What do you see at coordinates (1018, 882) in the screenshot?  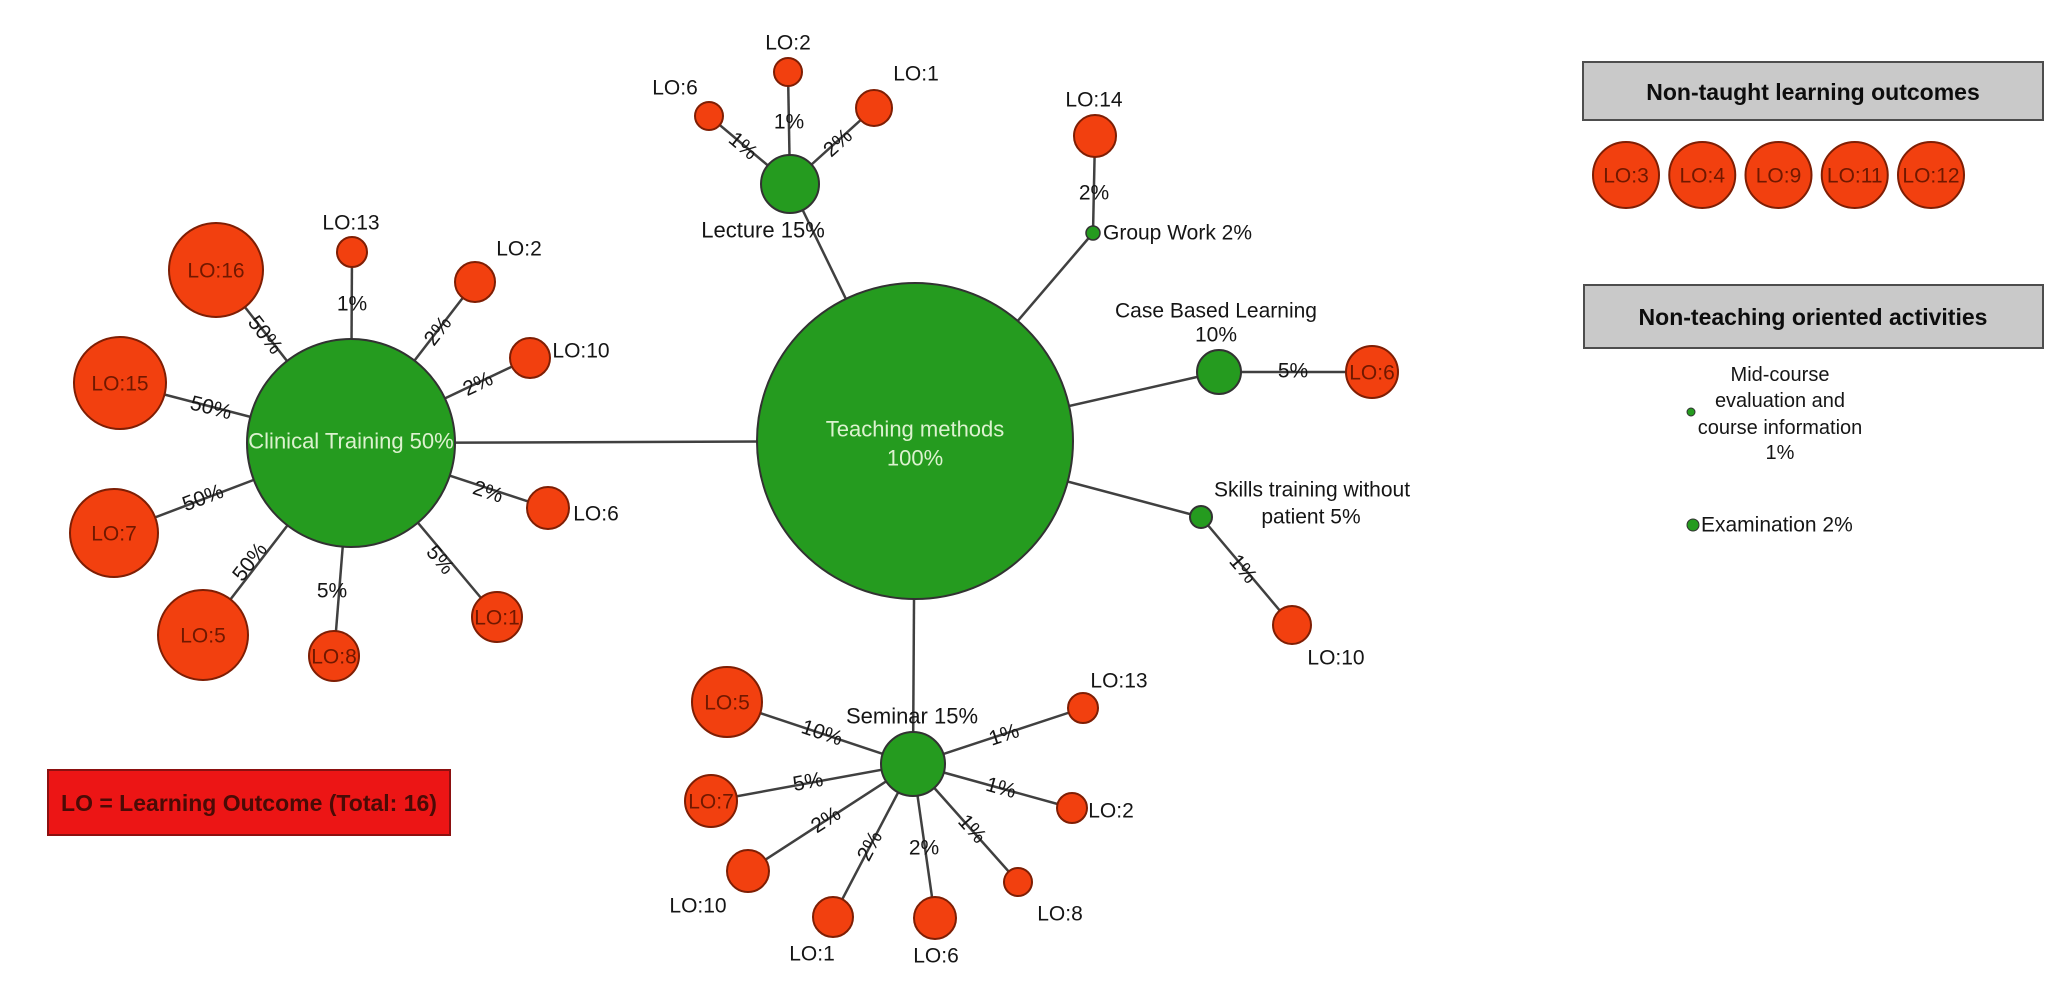 I see `node-seminar-lo8` at bounding box center [1018, 882].